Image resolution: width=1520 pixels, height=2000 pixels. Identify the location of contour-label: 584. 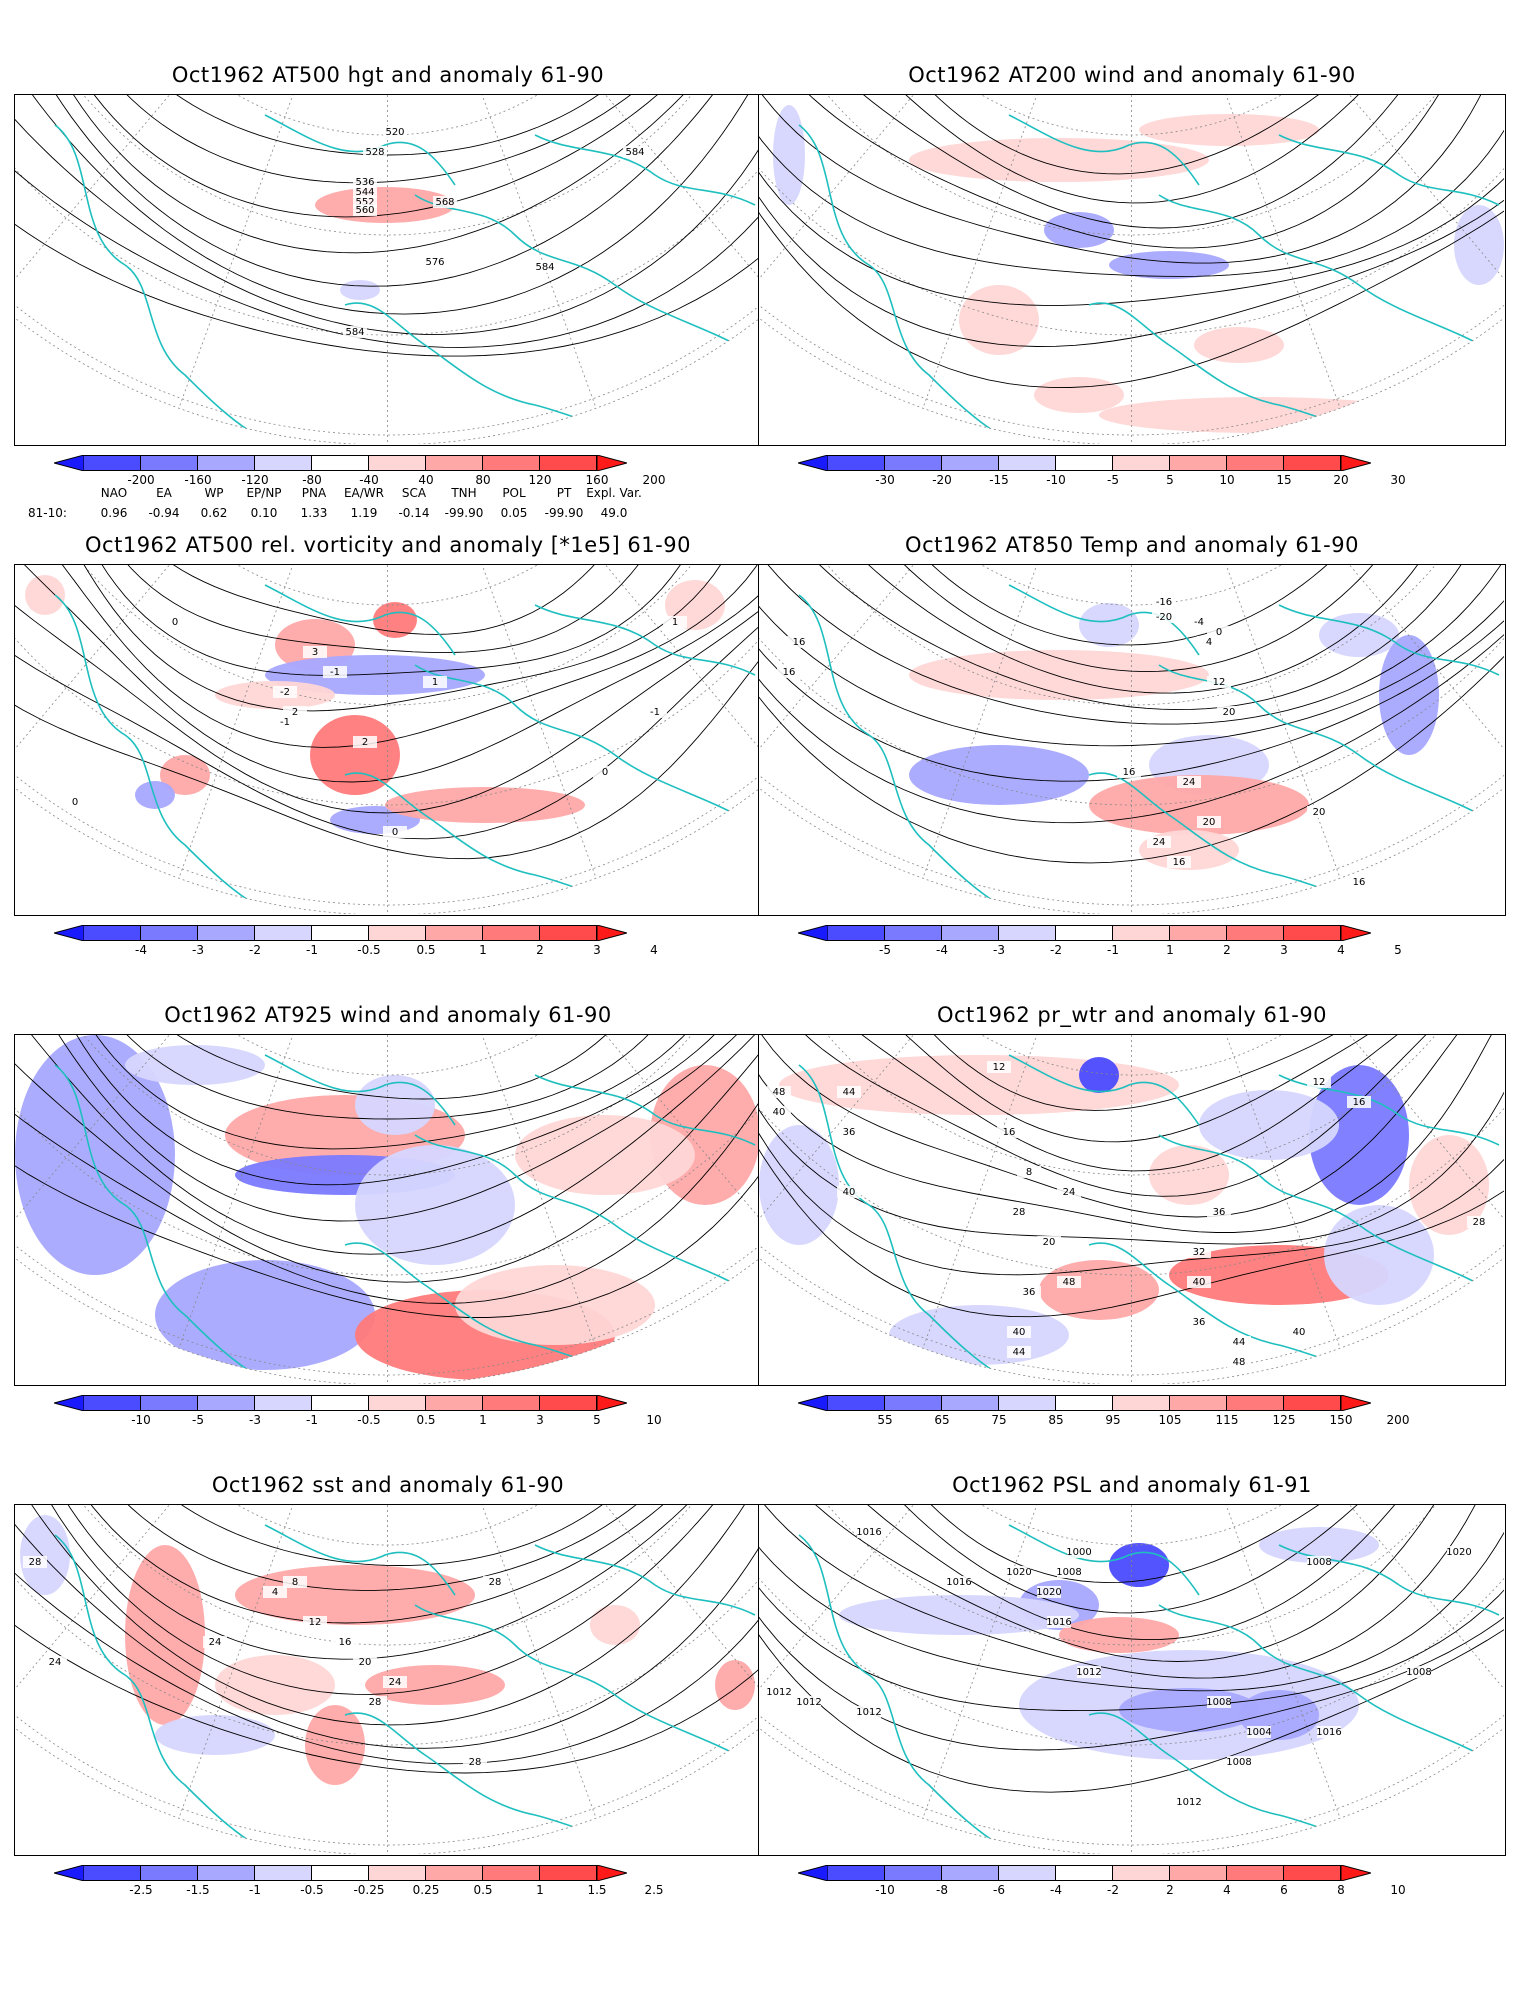
(354, 332).